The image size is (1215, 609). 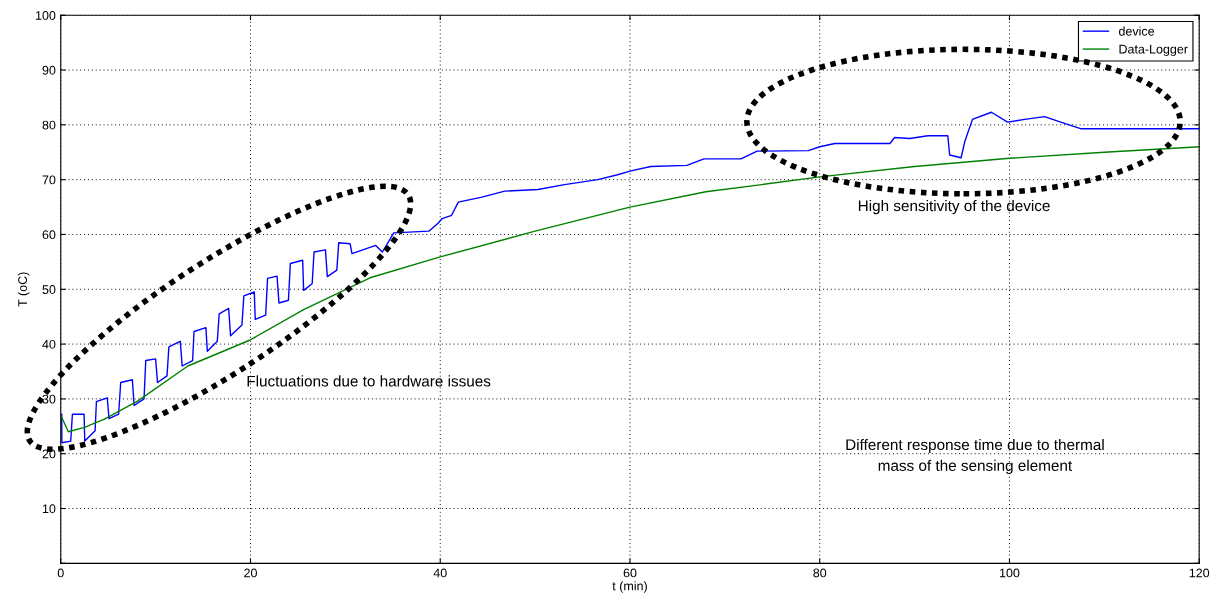 I want to click on x-tick-label: 60, so click(x=630, y=573).